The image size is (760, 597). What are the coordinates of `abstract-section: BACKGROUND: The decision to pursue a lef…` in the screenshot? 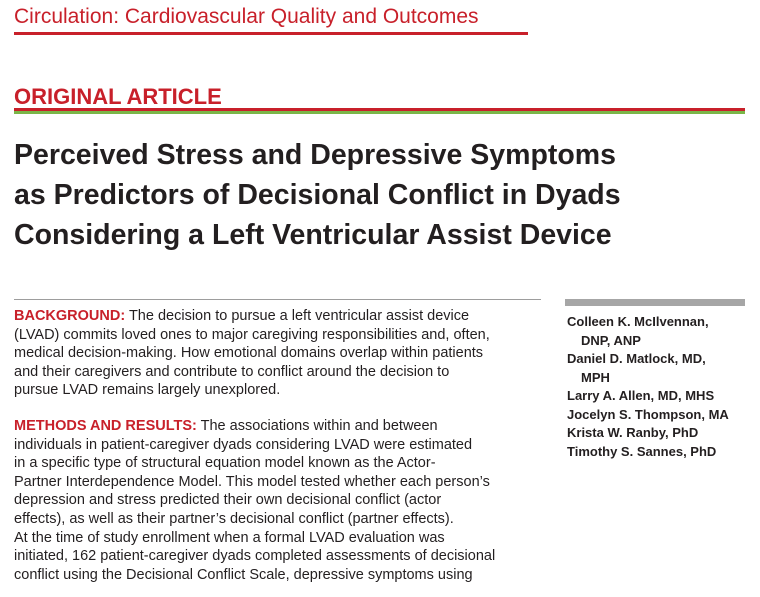 It's located at (284, 353).